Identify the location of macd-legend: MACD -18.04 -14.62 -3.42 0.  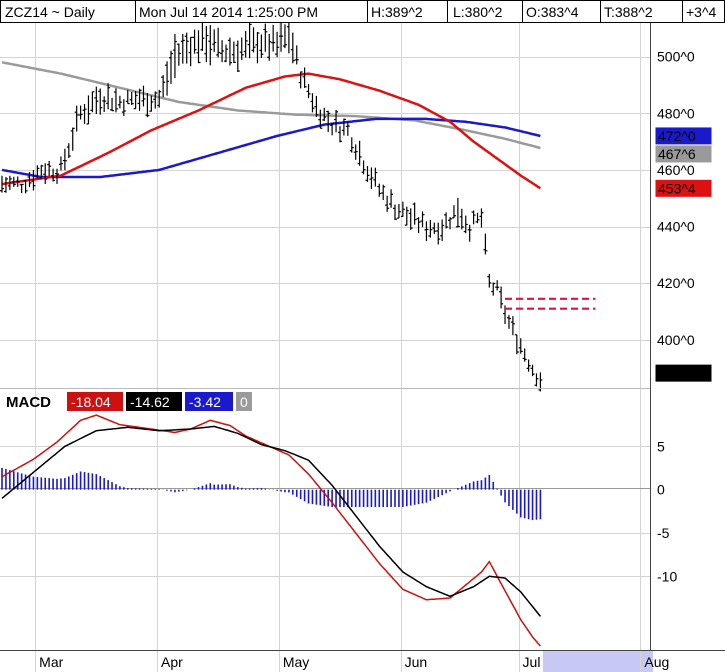
(129, 401).